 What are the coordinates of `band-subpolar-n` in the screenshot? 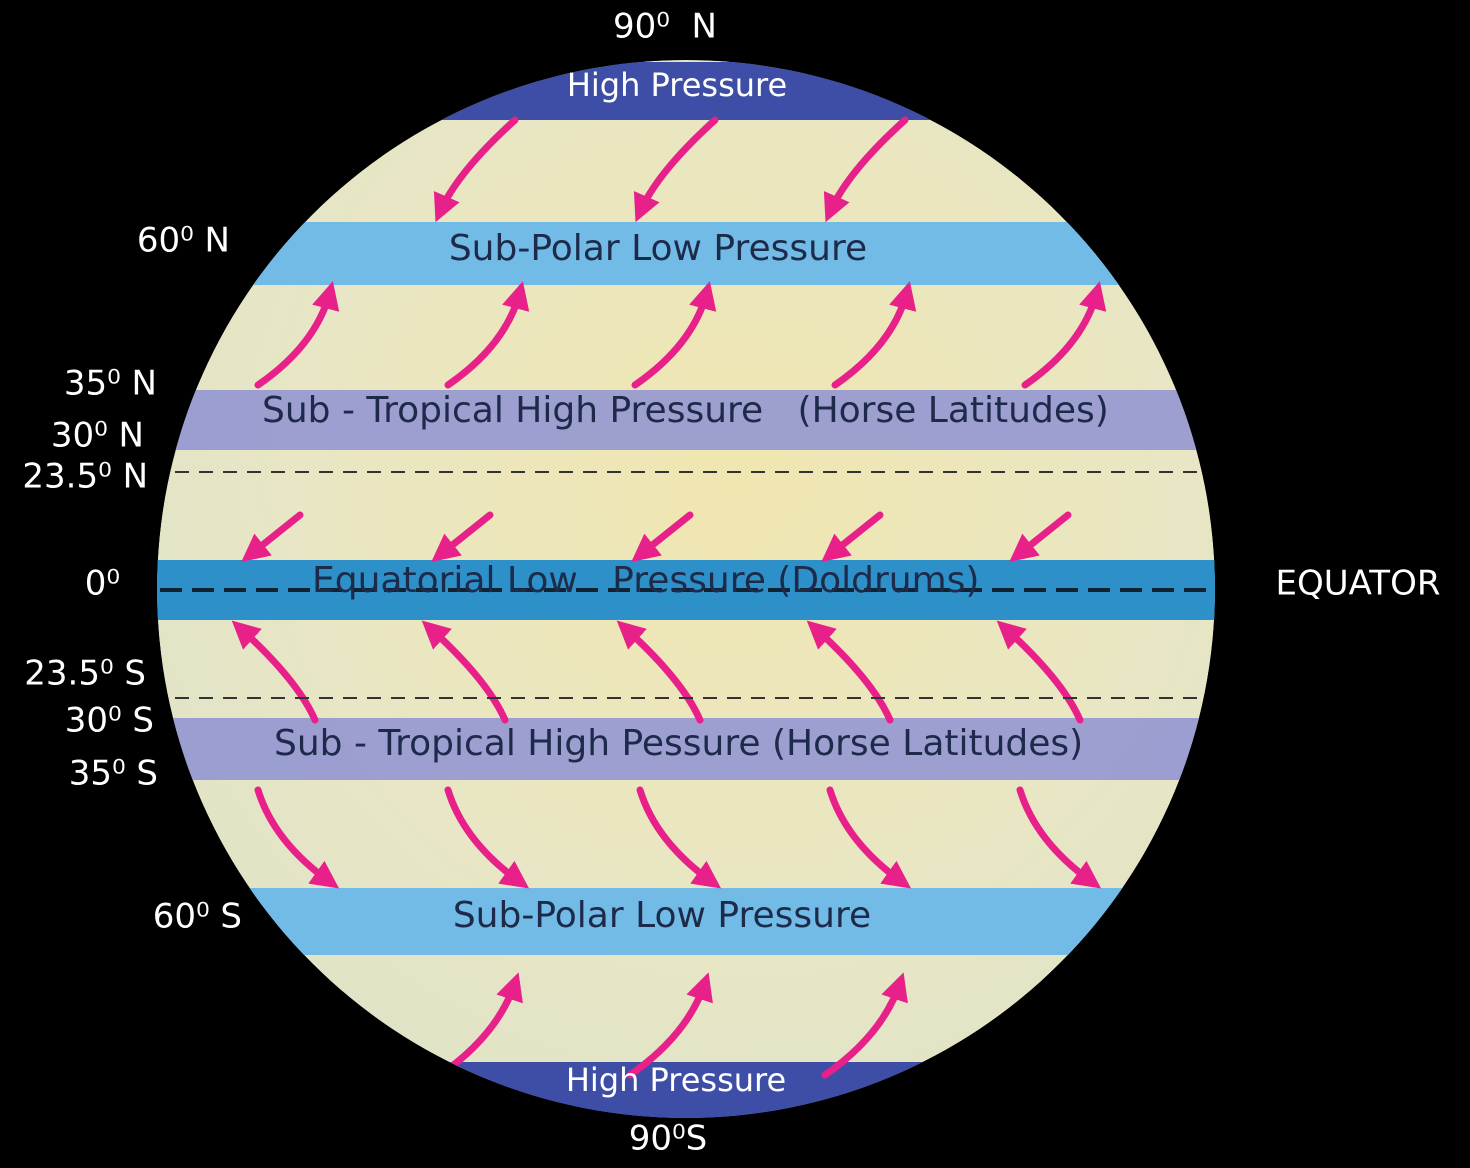 It's located at (686, 253).